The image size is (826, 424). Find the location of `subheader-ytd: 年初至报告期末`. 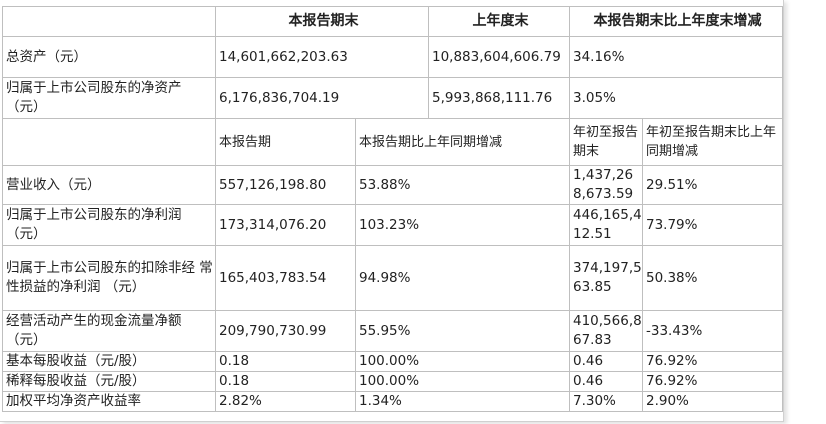

subheader-ytd: 年初至报告期末 is located at coordinates (606, 142).